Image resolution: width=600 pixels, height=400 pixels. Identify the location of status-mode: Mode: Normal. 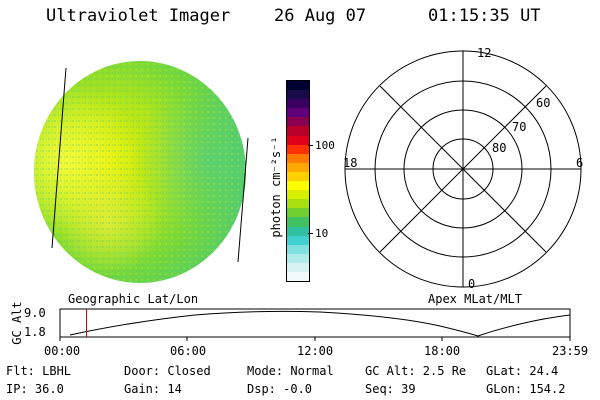
(290, 371).